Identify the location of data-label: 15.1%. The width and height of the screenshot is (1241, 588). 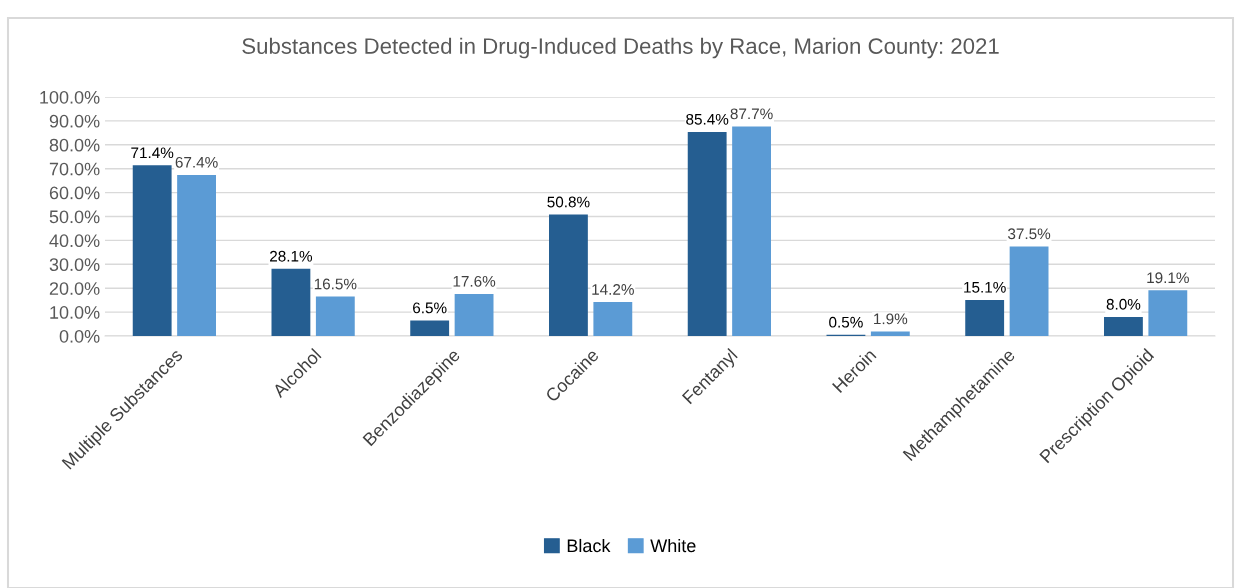
(985, 287).